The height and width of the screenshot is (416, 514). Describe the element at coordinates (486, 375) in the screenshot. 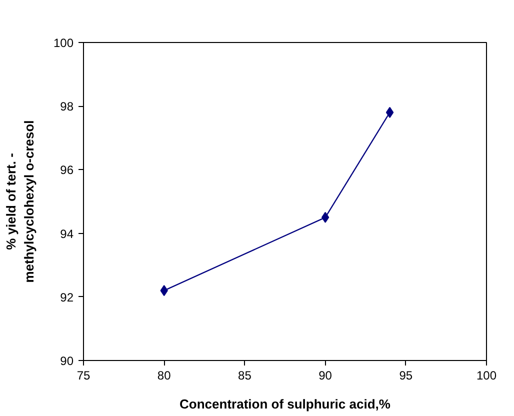

I see `x-tick-label: 100` at that location.